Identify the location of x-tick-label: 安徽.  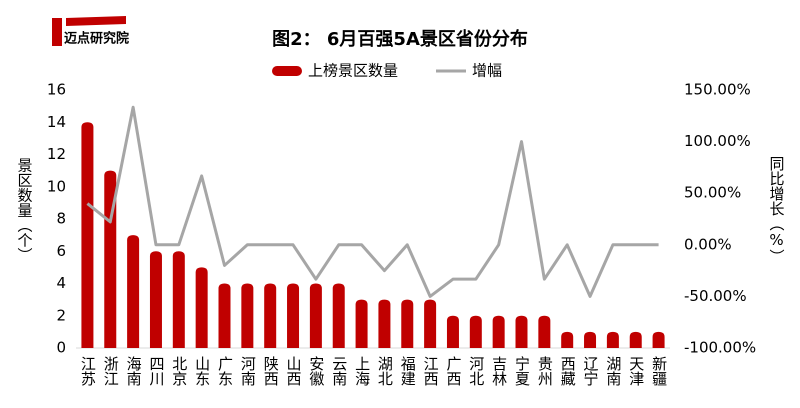
(316, 371).